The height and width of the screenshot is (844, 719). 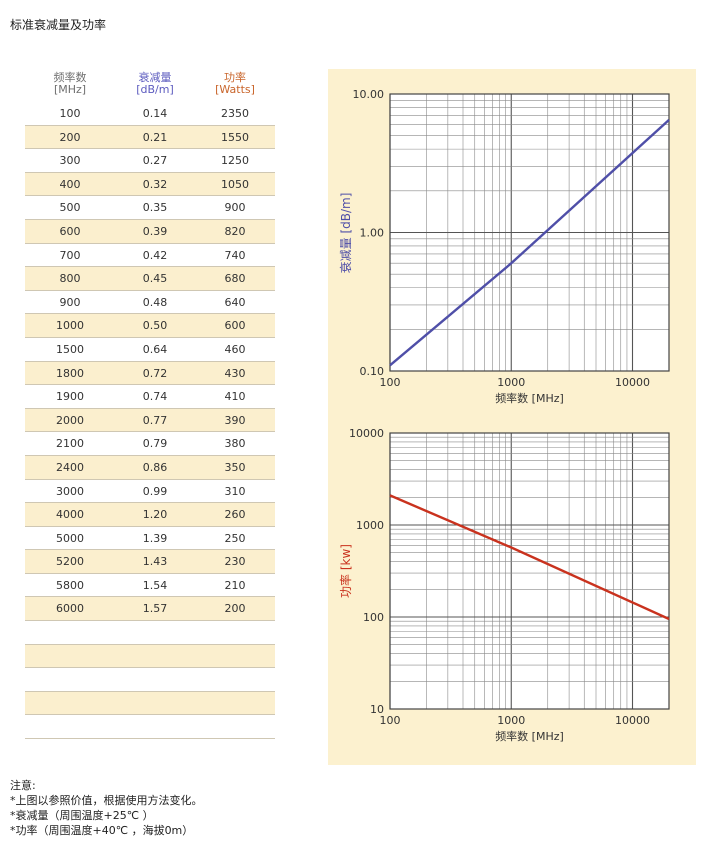 What do you see at coordinates (70, 326) in the screenshot?
I see `cell-frequency: 1000` at bounding box center [70, 326].